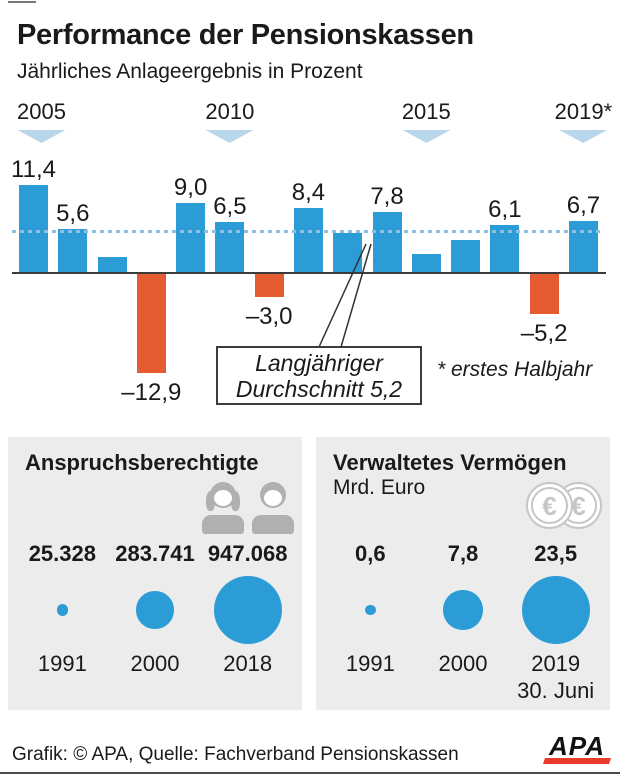 The image size is (620, 774). Describe the element at coordinates (583, 246) in the screenshot. I see `bar-2019` at that location.